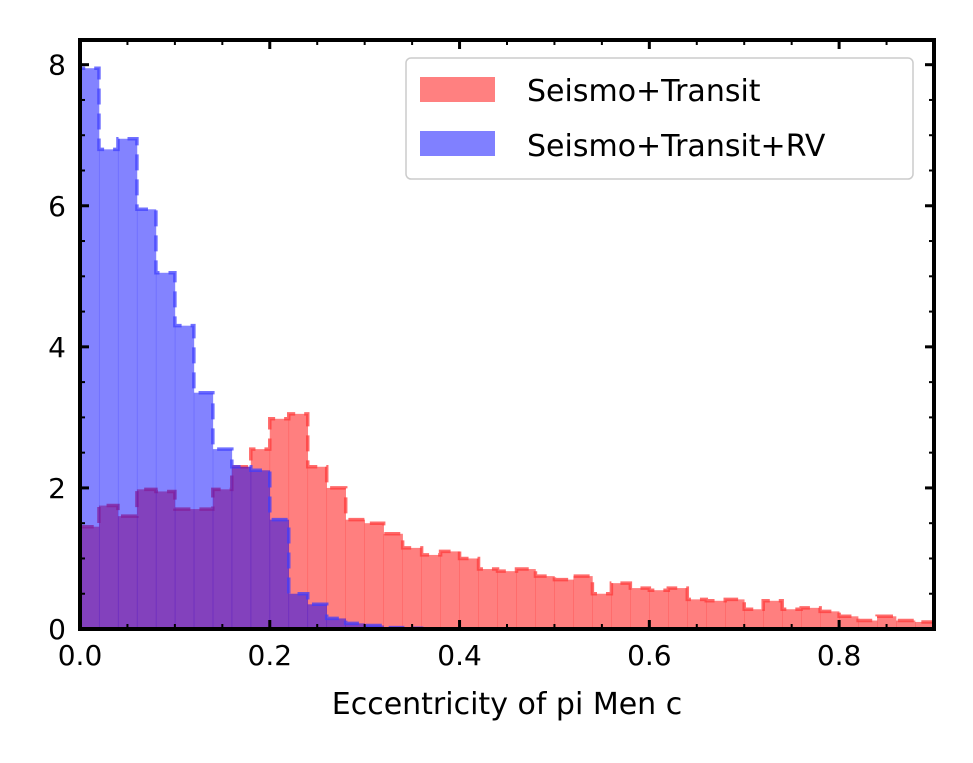 The image size is (973, 763). I want to click on y-tick-label: 2, so click(57, 488).